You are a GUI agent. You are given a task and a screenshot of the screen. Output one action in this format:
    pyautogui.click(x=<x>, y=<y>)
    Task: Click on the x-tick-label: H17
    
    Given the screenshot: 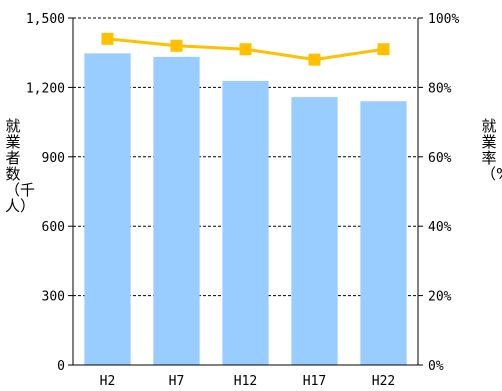 What is the action you would take?
    pyautogui.click(x=314, y=381)
    